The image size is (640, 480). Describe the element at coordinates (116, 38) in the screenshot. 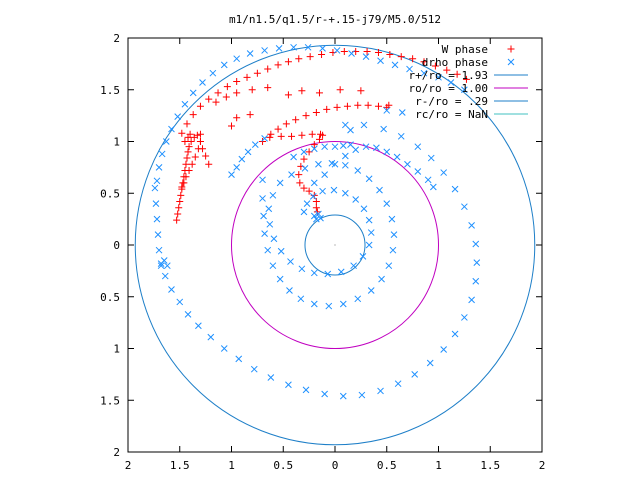

I see `y-tick-label: 2` at that location.